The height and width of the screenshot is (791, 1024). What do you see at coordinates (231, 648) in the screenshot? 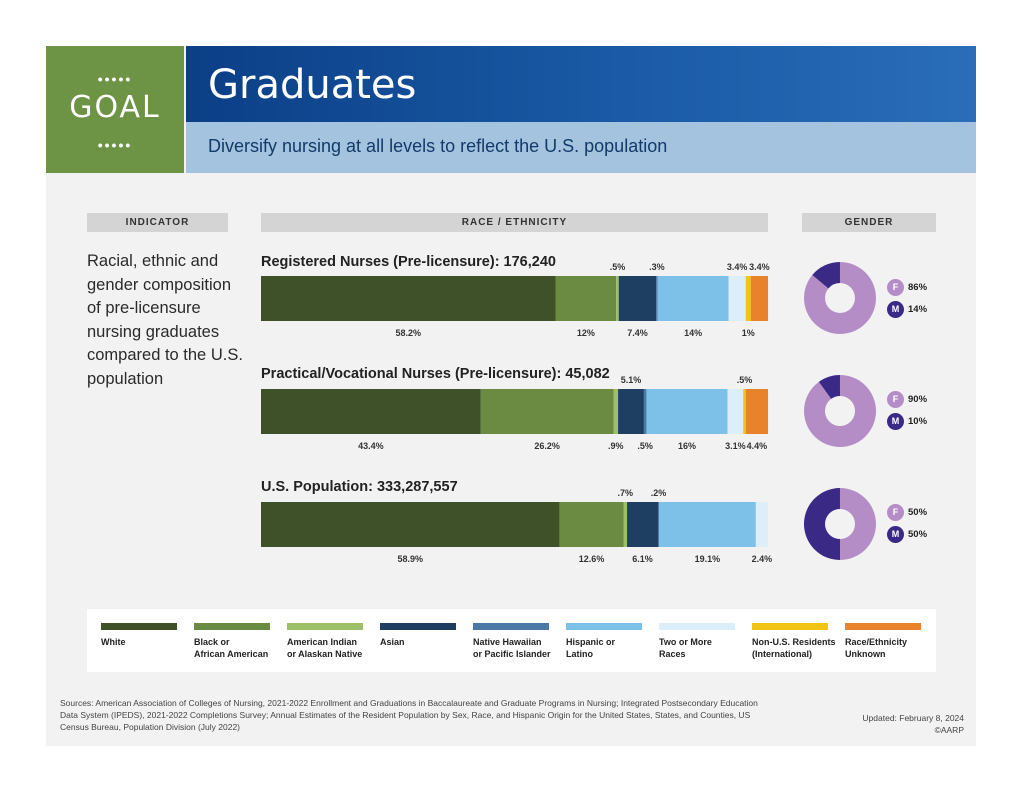
I see `legend-label: Black or African American` at bounding box center [231, 648].